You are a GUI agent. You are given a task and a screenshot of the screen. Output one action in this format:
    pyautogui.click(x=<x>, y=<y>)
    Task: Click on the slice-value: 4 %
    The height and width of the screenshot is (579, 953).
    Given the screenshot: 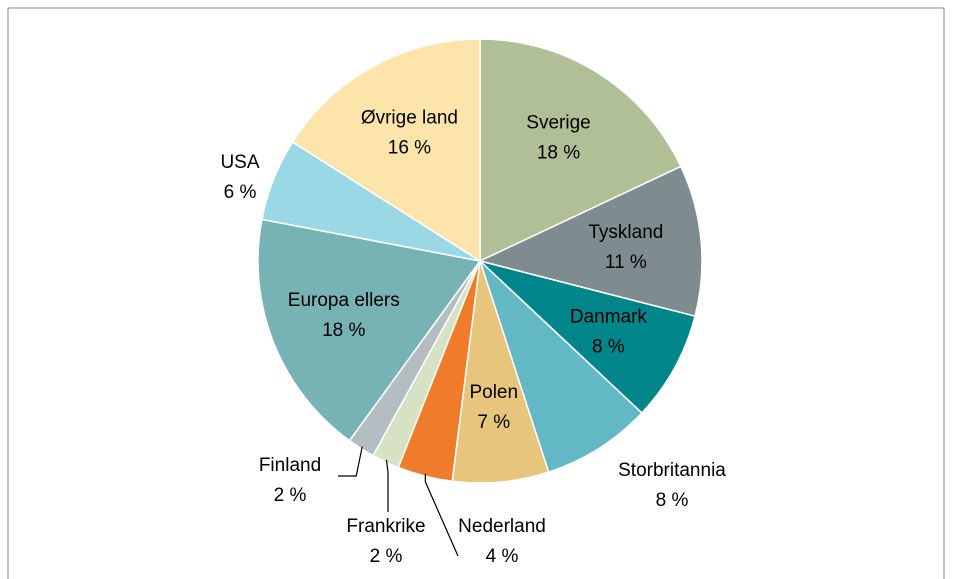 What is the action you would take?
    pyautogui.click(x=502, y=556)
    